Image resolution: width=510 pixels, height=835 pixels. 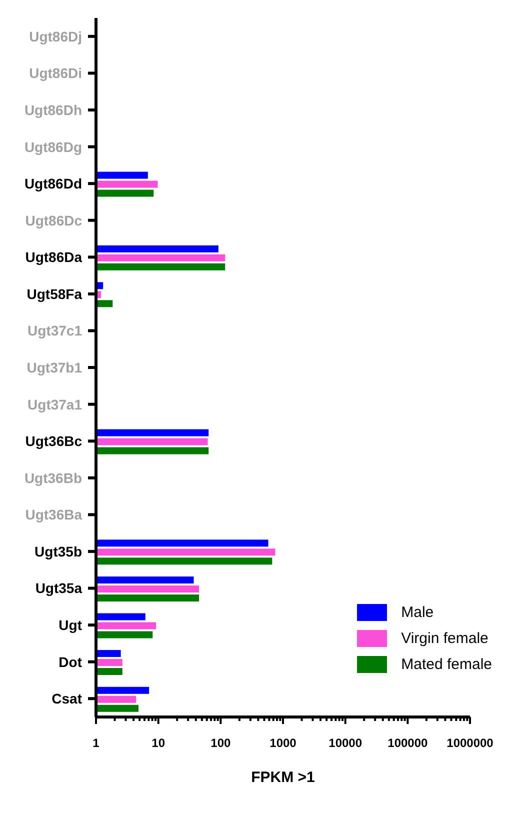 What do you see at coordinates (53, 184) in the screenshot?
I see `y-tick-label: Ugt86Dd` at bounding box center [53, 184].